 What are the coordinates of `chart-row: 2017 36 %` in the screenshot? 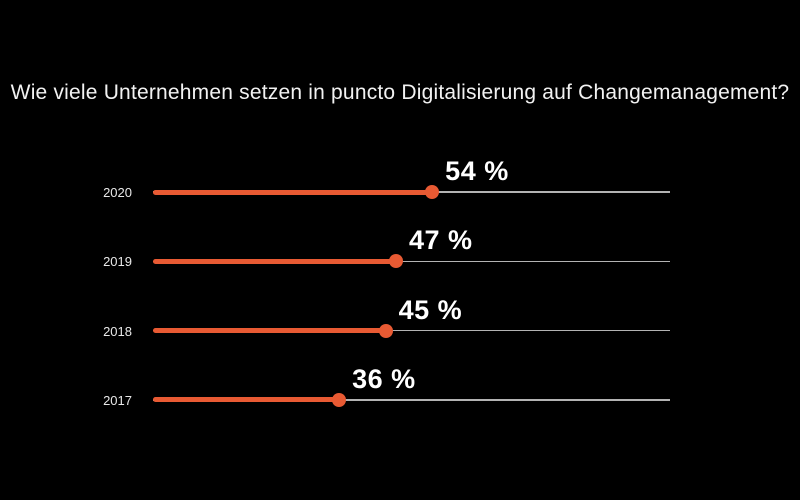 It's located at (400, 399).